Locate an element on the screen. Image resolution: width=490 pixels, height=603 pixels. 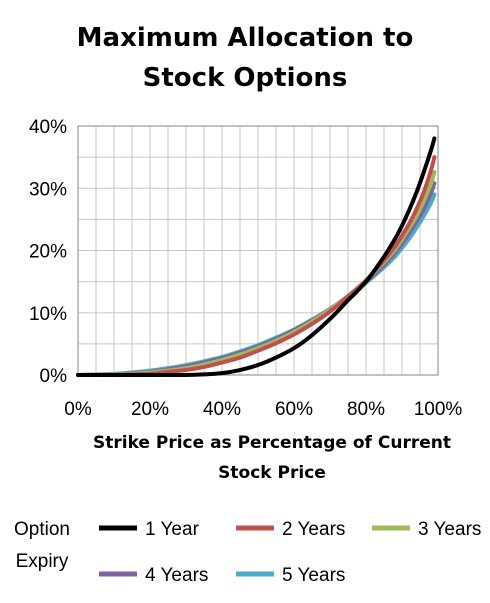
x-tick-label: 0% is located at coordinates (78, 409).